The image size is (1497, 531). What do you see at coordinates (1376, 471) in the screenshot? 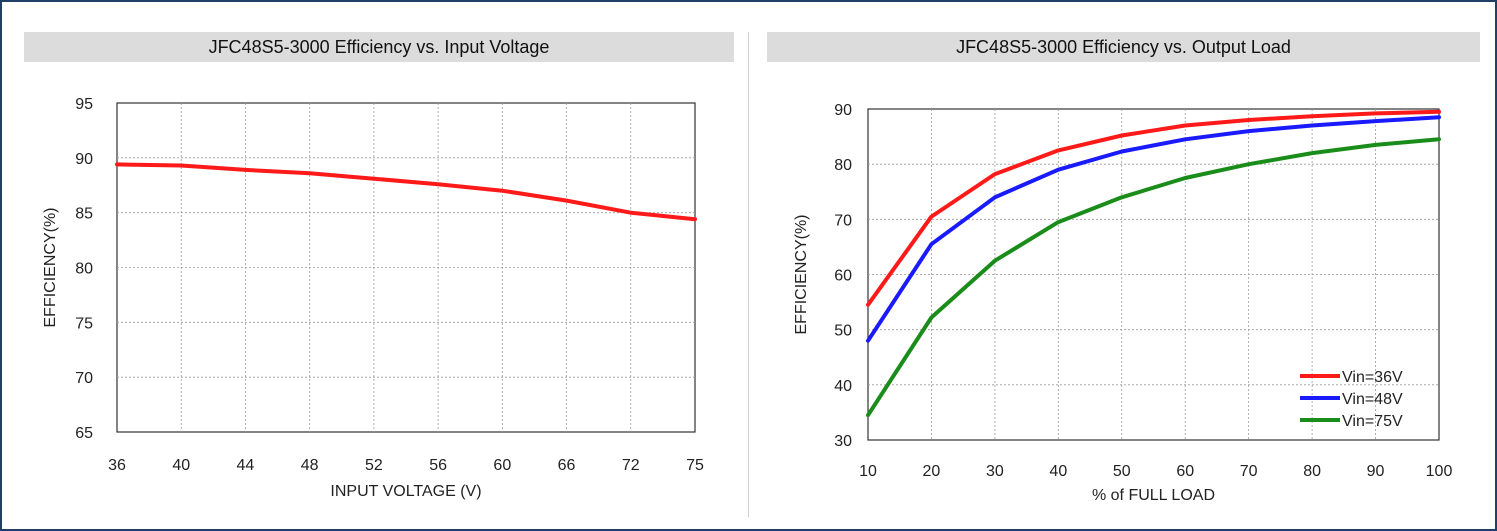
I see `x-tick-label: 90` at bounding box center [1376, 471].